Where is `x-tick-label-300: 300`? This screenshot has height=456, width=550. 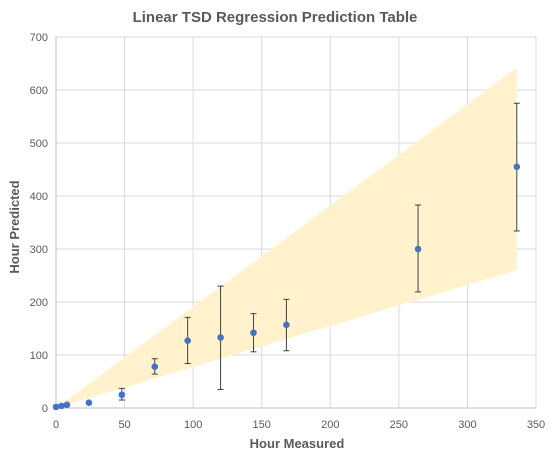
x-tick-label-300: 300 is located at coordinates (467, 425).